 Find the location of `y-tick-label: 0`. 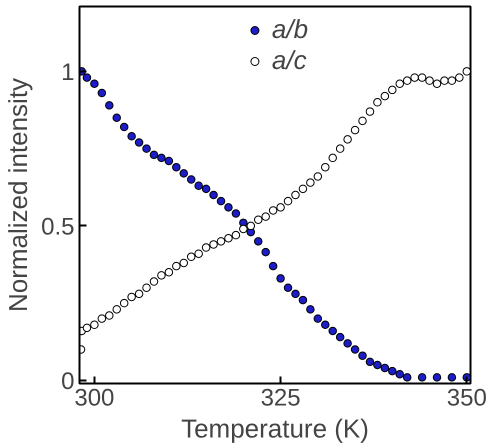

y-tick-label: 0 is located at coordinates (68, 381).